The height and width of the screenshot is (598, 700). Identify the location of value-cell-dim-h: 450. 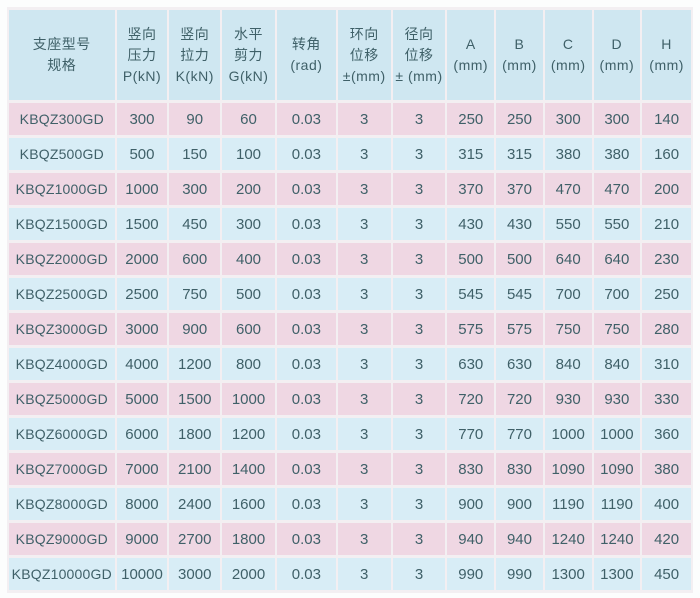
(666, 574).